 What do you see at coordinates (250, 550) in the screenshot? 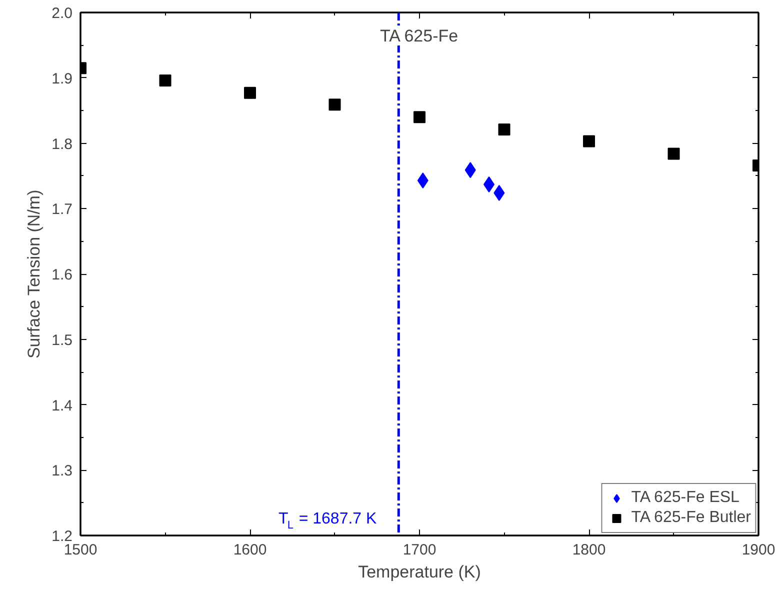
I see `x-tick-label: 1600` at bounding box center [250, 550].